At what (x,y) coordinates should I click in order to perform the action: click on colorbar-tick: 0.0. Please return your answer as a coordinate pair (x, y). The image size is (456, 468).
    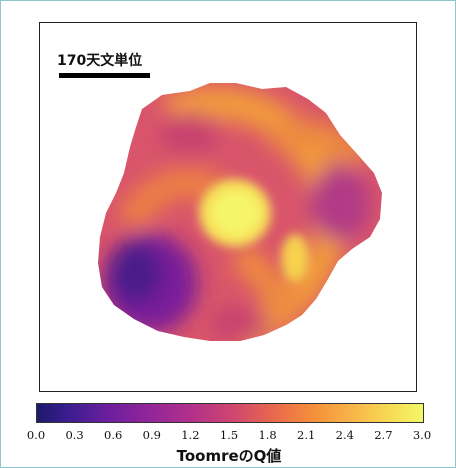
    Looking at the image, I should click on (36, 435).